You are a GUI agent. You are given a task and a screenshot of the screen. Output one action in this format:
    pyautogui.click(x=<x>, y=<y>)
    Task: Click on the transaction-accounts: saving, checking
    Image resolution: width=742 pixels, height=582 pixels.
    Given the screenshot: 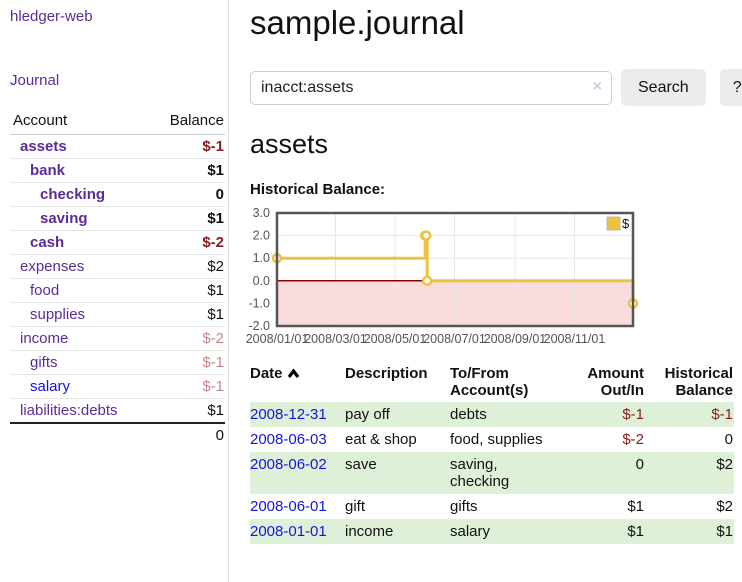 What is the action you would take?
    pyautogui.click(x=480, y=473)
    